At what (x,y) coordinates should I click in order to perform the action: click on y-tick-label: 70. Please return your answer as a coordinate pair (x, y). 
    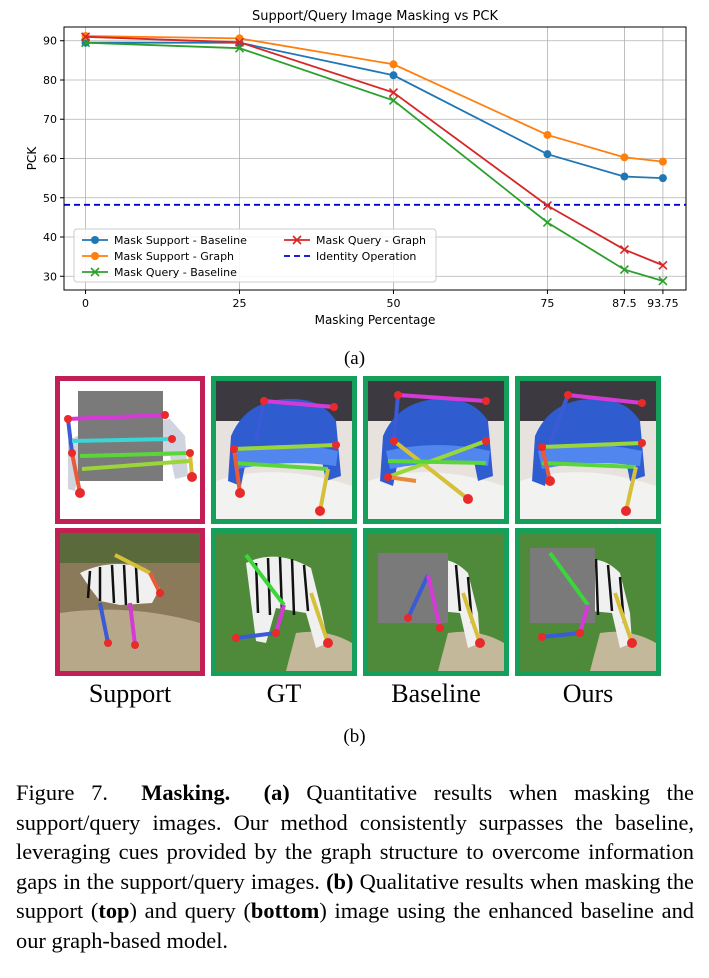
    Looking at the image, I should click on (50, 119).